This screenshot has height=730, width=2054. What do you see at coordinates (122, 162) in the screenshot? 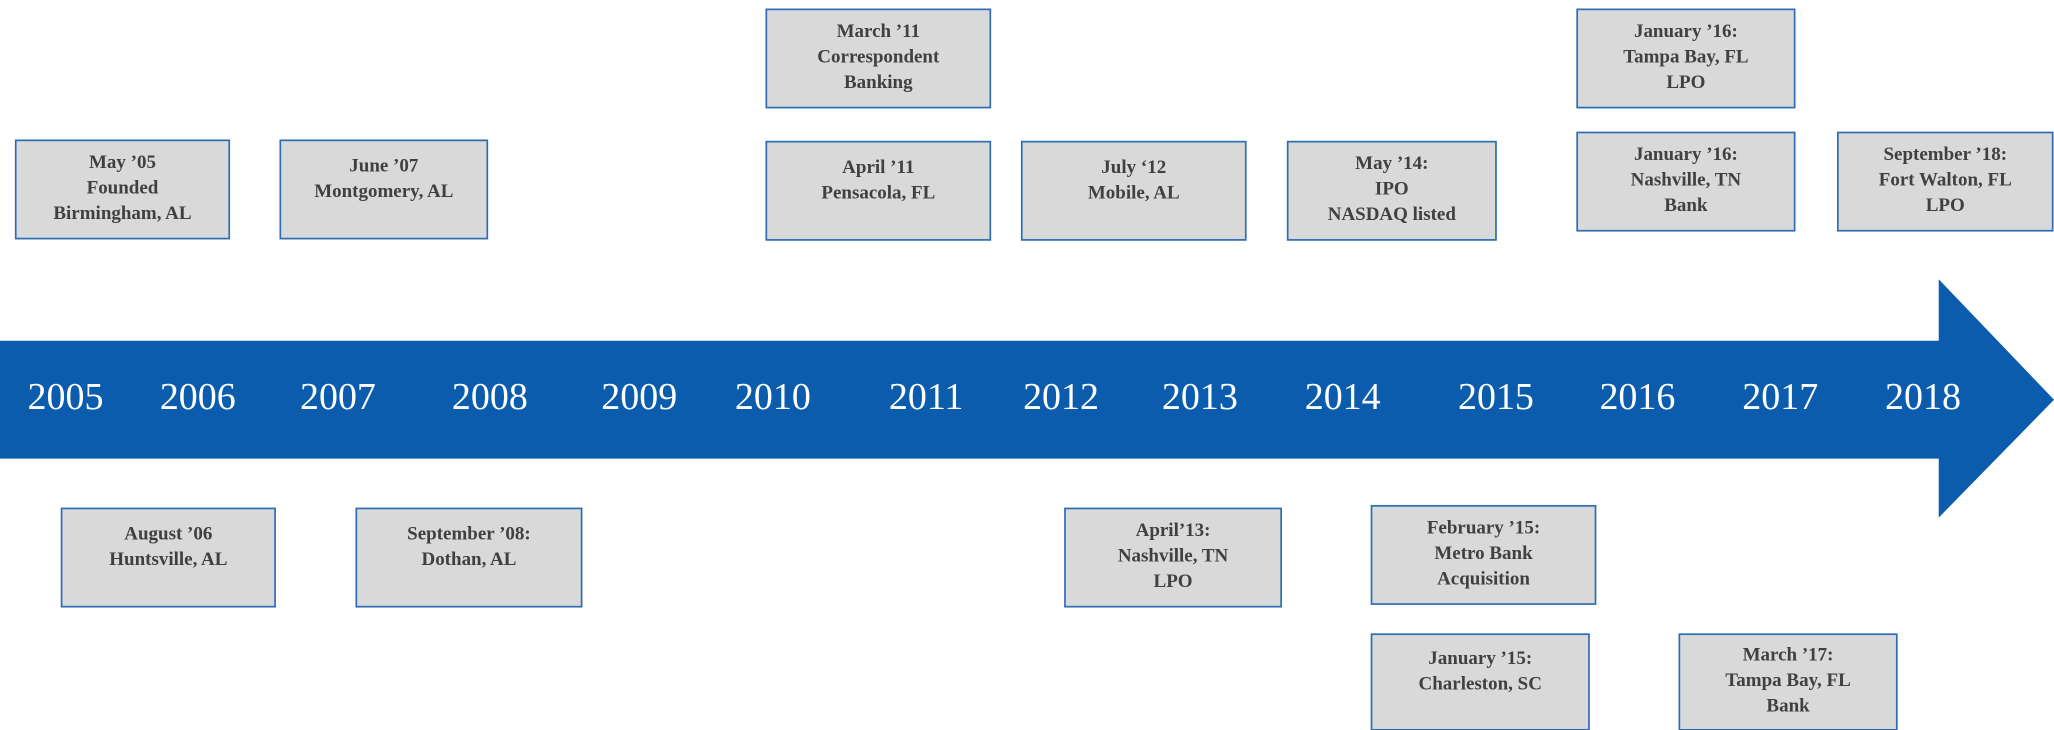
I see `event-text: May ’05` at bounding box center [122, 162].